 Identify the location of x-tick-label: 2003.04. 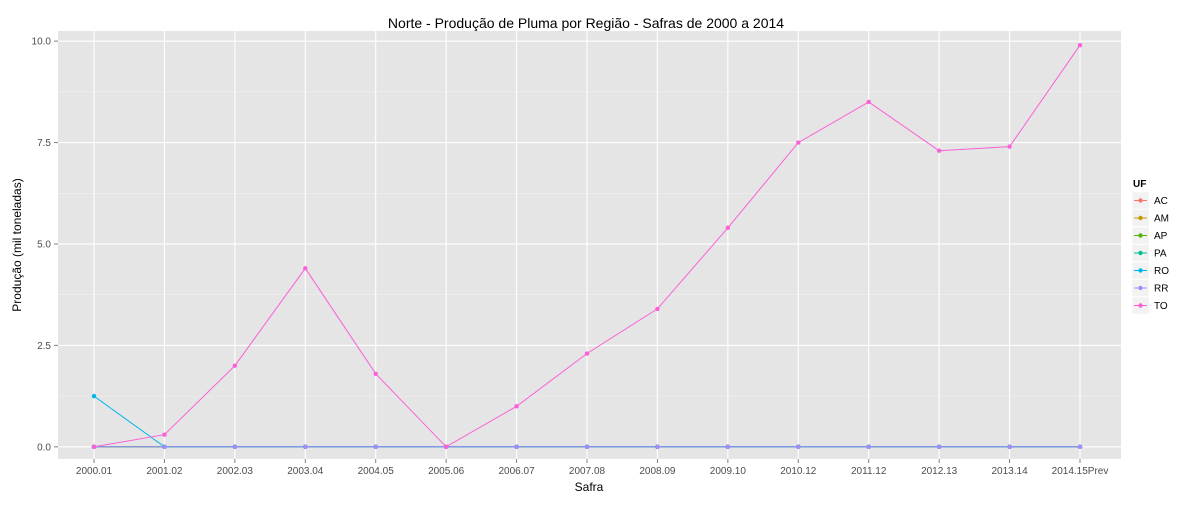
(305, 471).